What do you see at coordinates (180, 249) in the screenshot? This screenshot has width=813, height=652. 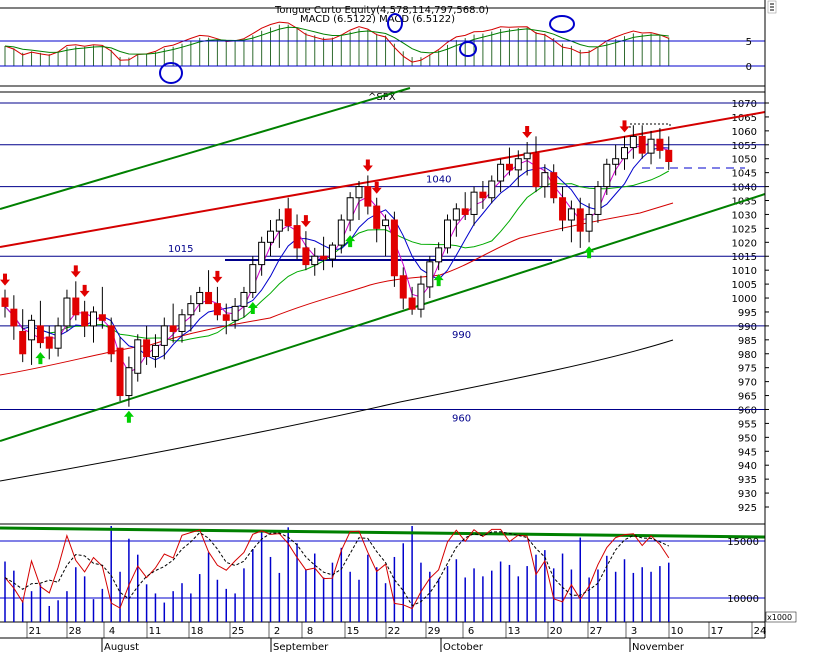 I see `level-label: 1015` at bounding box center [180, 249].